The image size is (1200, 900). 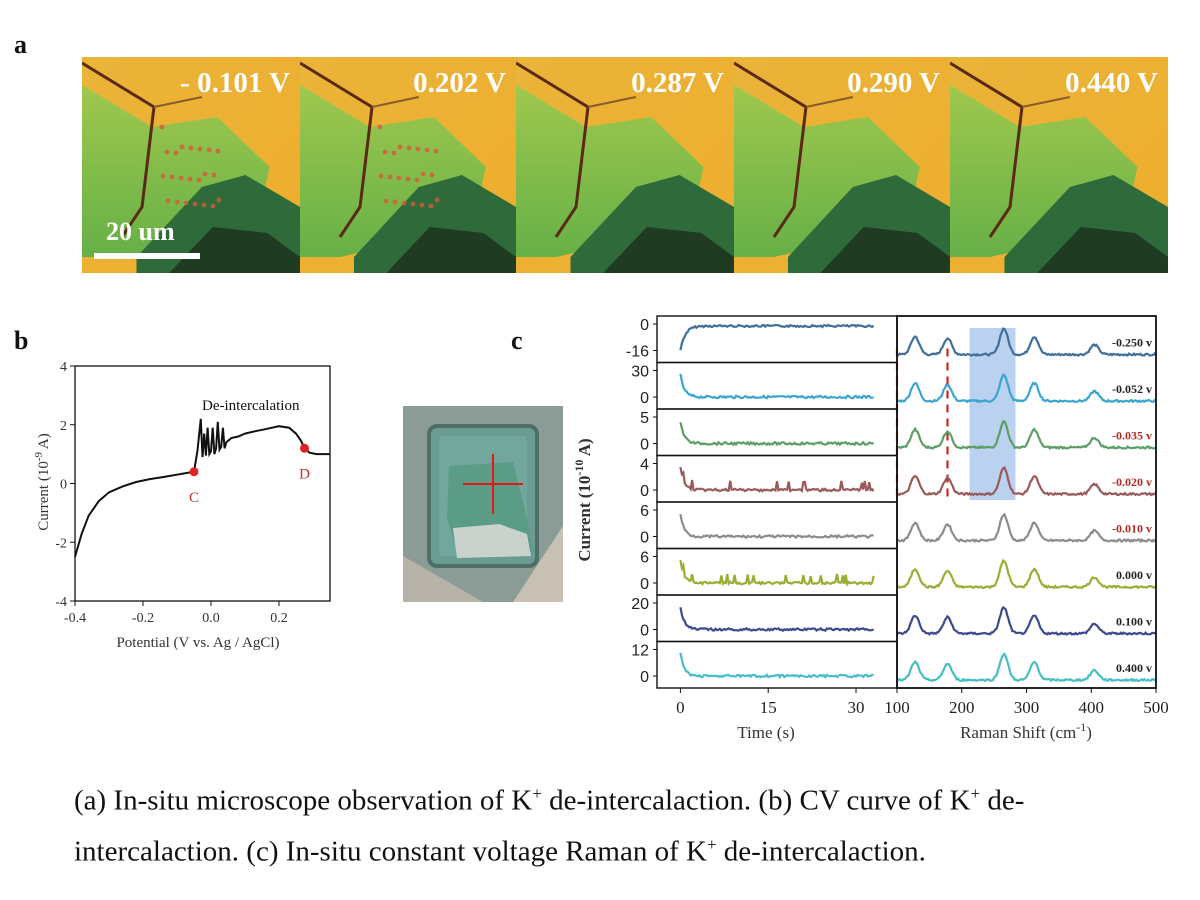 I want to click on microscope-image-1: - 0.101 V 20 um, so click(x=191, y=165).